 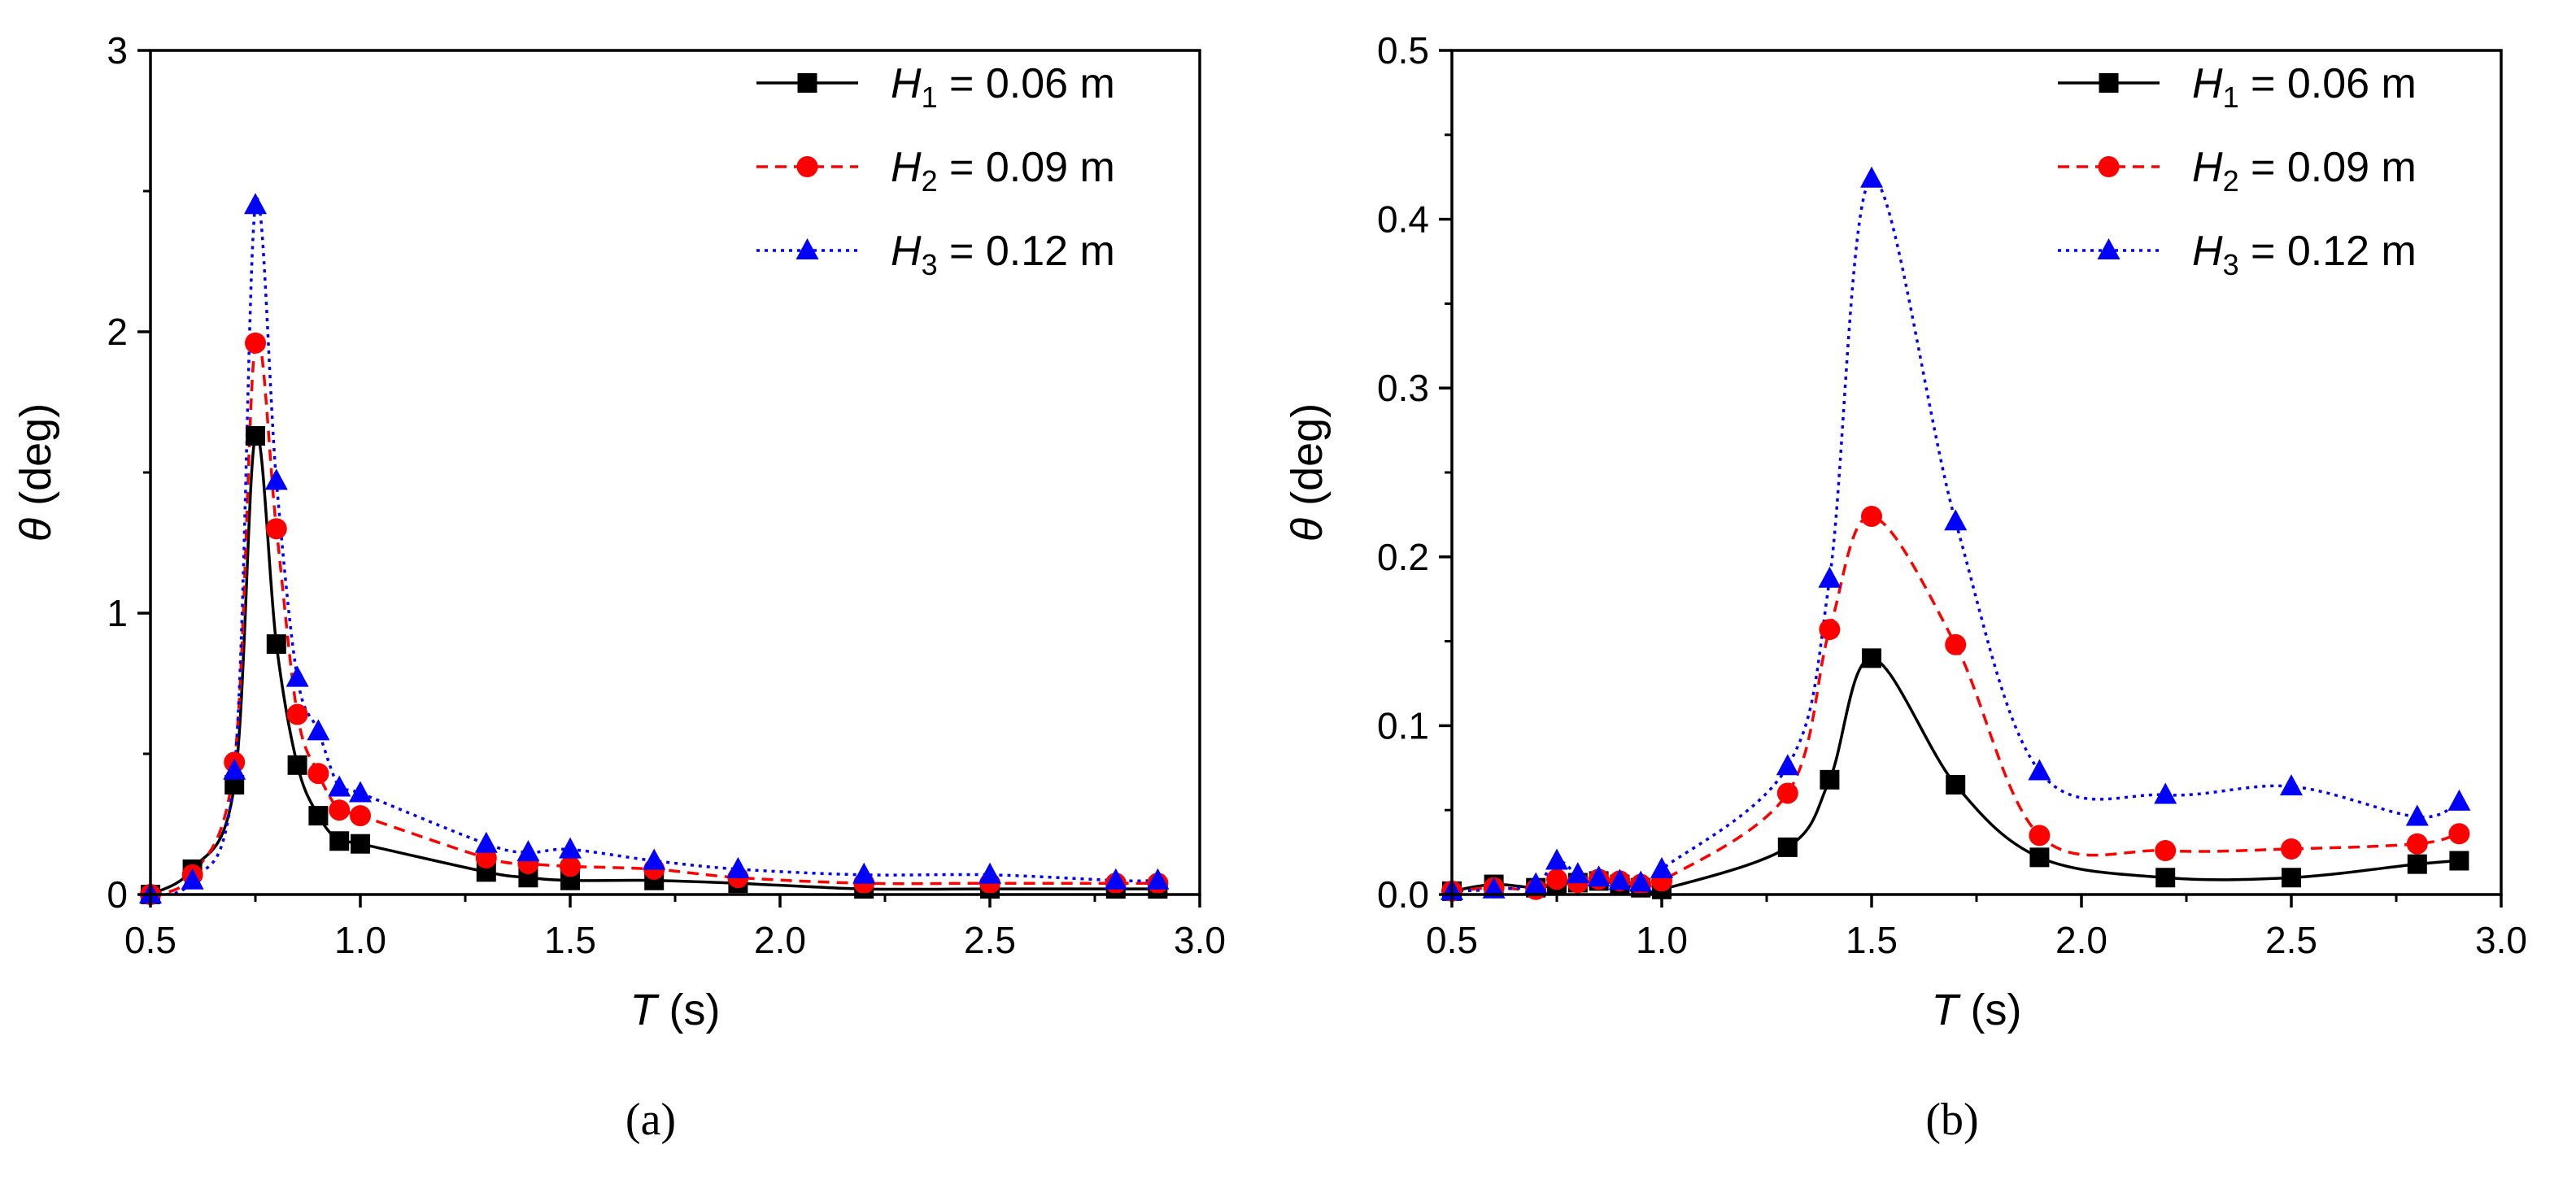 I want to click on panel-label: (a), so click(x=650, y=1120).